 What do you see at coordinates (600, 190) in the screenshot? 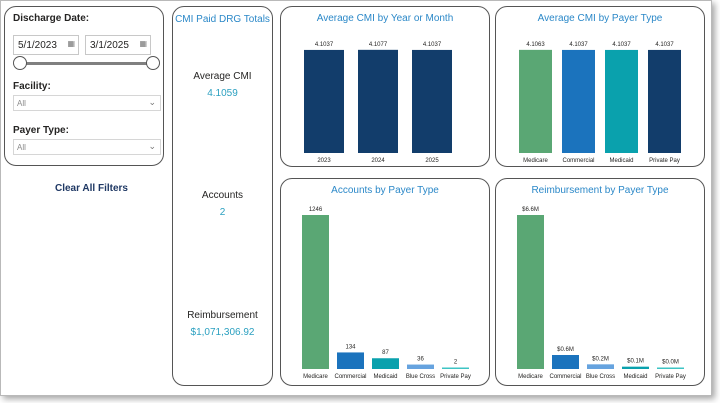
I see `chart-title: Reimbursement by Payer Type` at bounding box center [600, 190].